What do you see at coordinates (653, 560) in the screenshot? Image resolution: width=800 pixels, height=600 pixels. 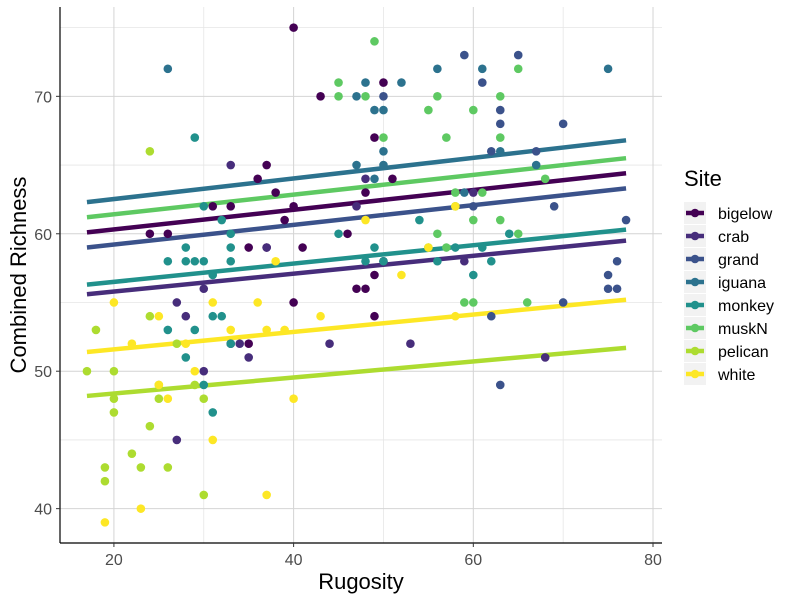 I see `x-tick-label: 80` at bounding box center [653, 560].